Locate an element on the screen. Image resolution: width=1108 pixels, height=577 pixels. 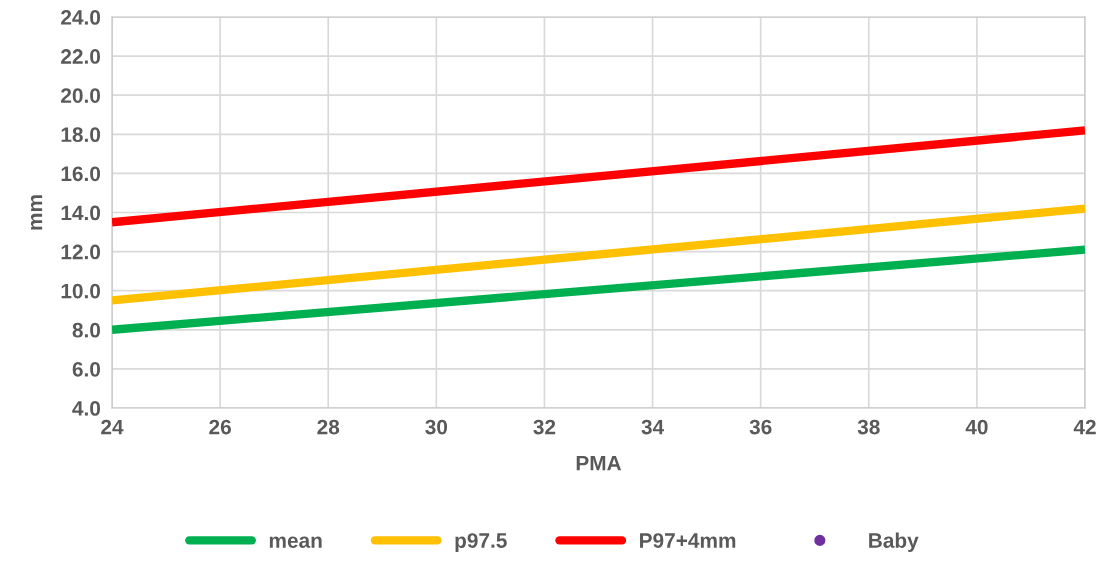
legend-label: P97+4mm is located at coordinates (688, 540).